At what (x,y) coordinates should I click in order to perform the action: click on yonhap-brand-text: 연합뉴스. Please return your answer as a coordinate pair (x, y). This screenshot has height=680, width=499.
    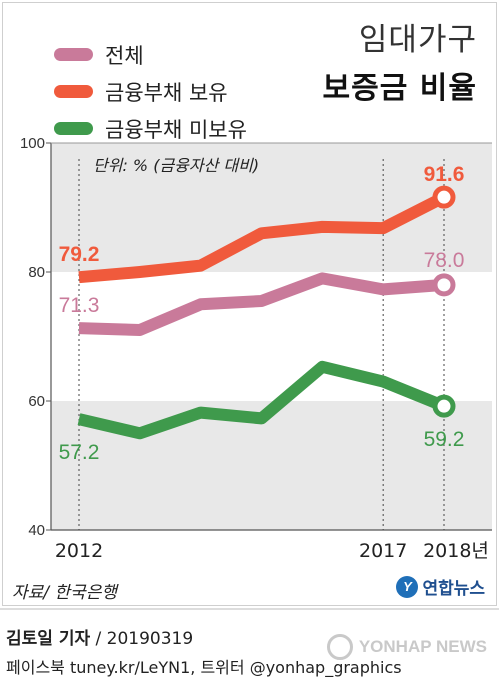
    Looking at the image, I should click on (453, 589).